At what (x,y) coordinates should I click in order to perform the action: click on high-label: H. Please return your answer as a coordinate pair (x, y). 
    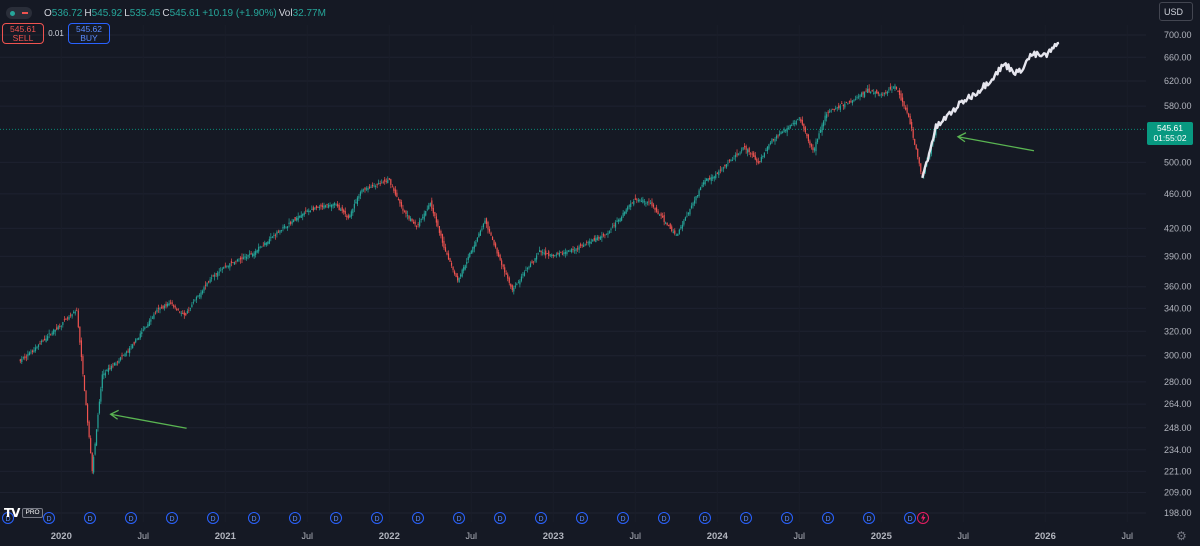
    Looking at the image, I should click on (88, 13).